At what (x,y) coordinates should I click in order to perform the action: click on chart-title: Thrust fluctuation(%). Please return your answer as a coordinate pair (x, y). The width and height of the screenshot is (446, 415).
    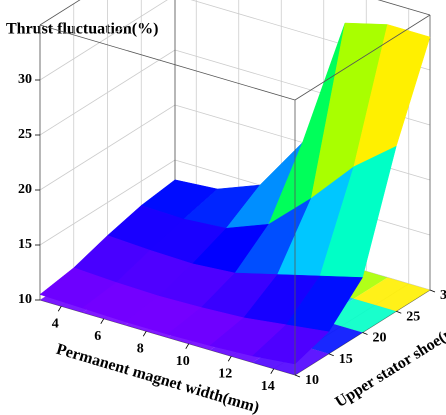
    Looking at the image, I should click on (82, 29).